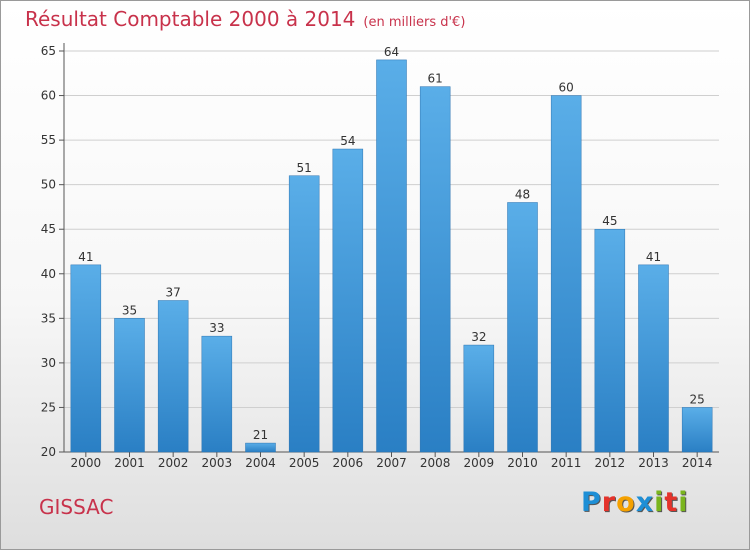 The image size is (750, 550). Describe the element at coordinates (129, 463) in the screenshot. I see `x-tick-label: 2001` at that location.